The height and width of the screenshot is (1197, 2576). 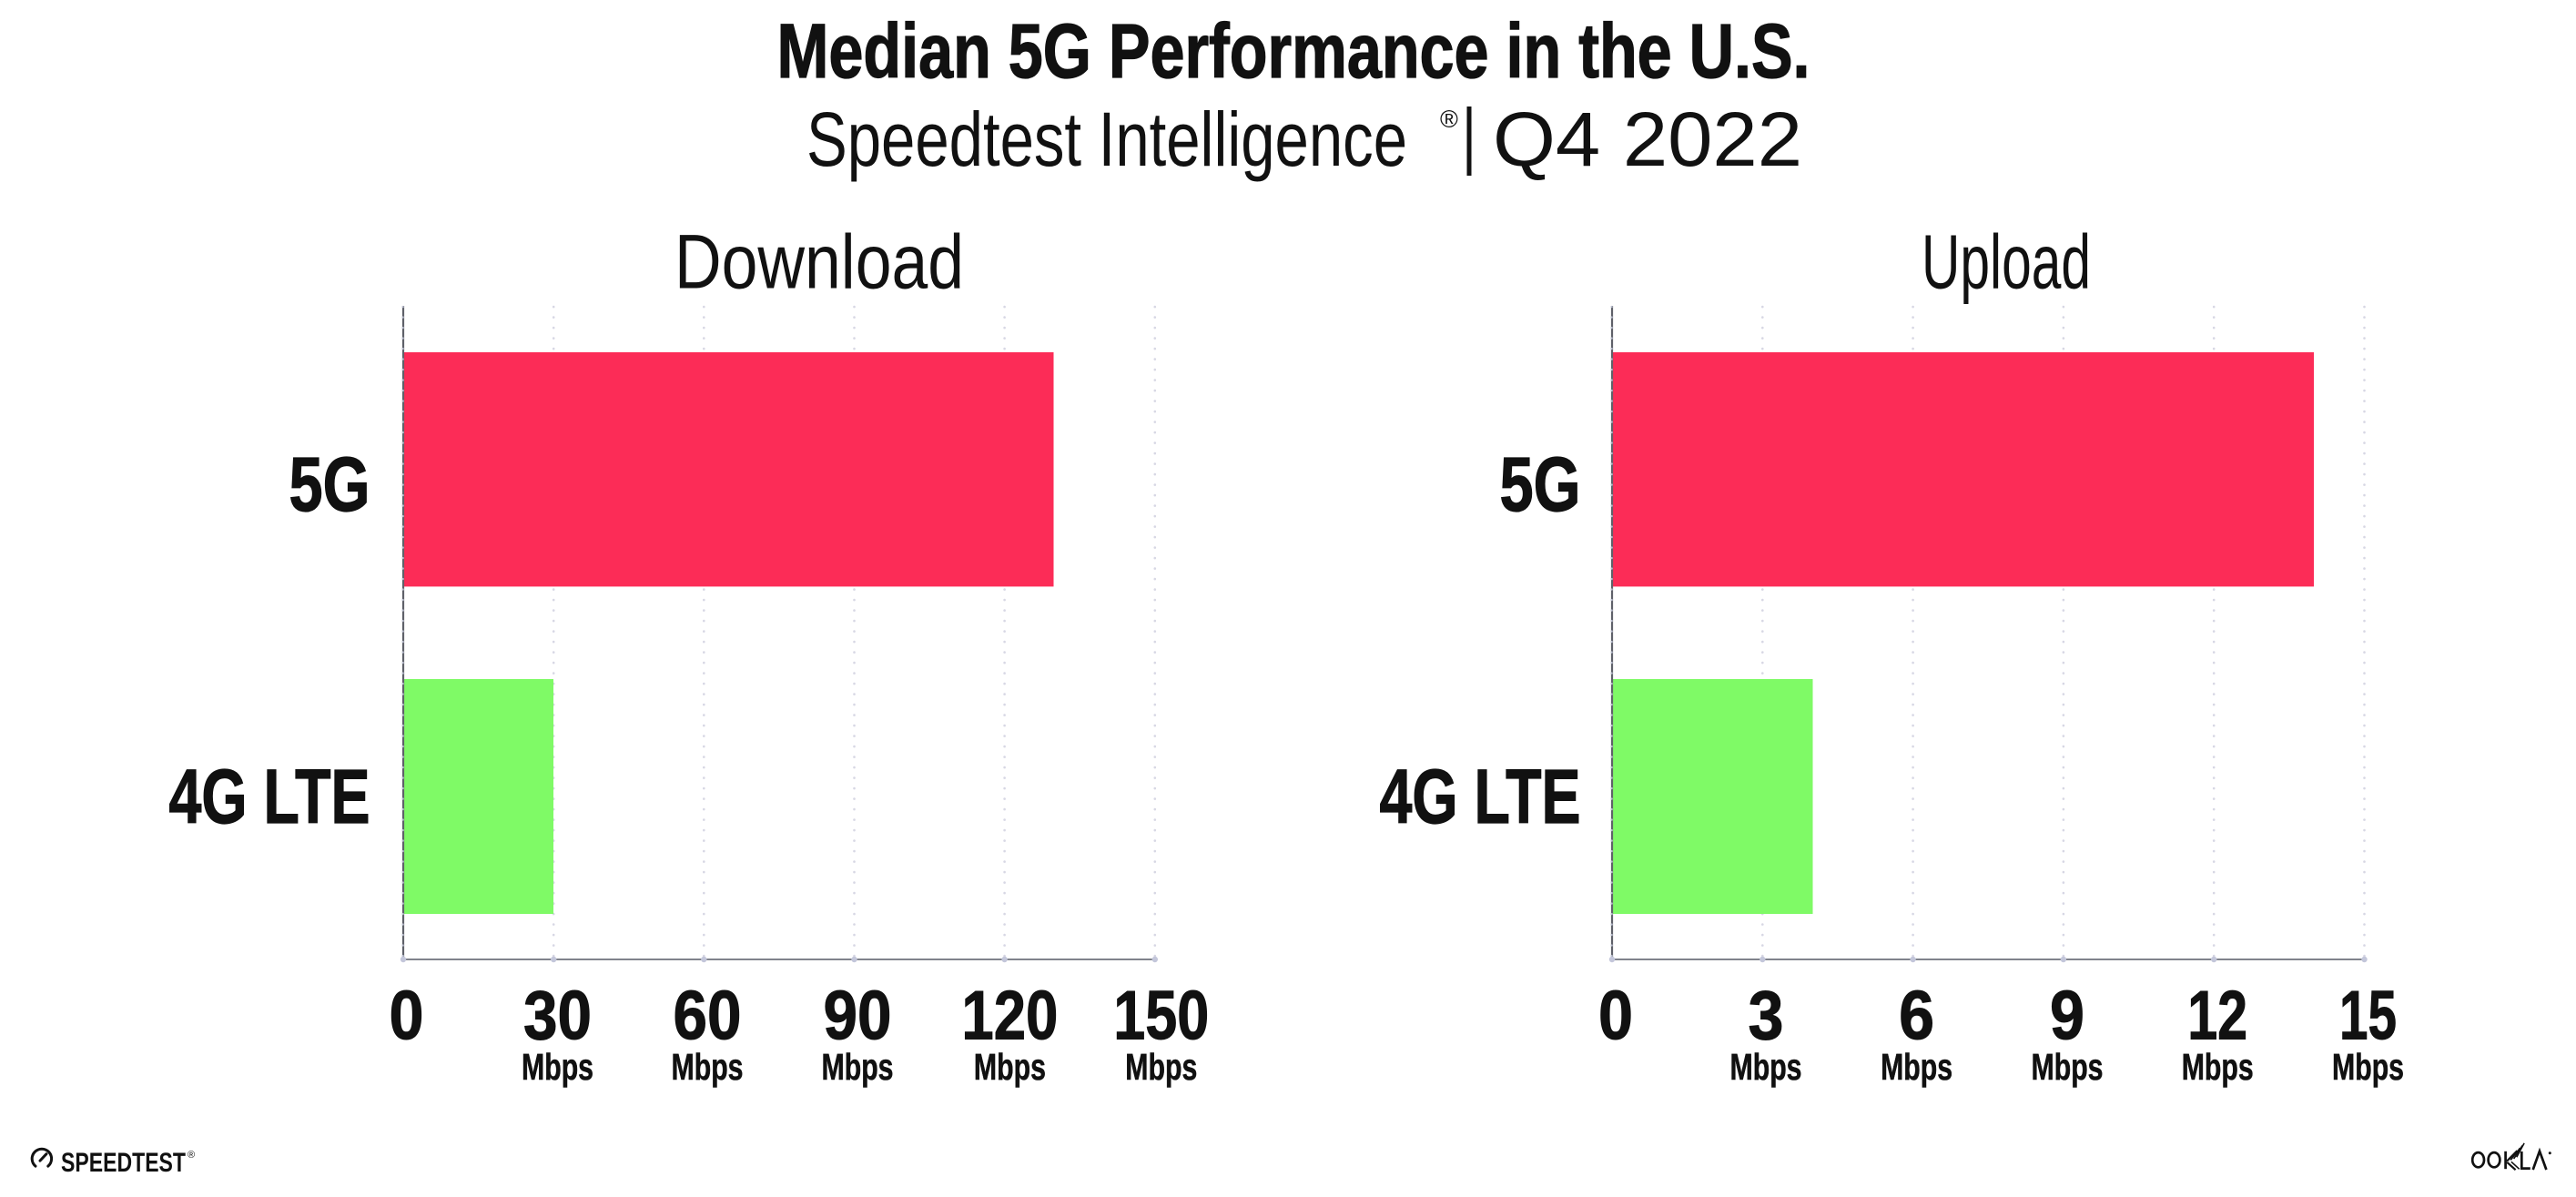 I want to click on svg-text: 9, so click(x=2067, y=1017).